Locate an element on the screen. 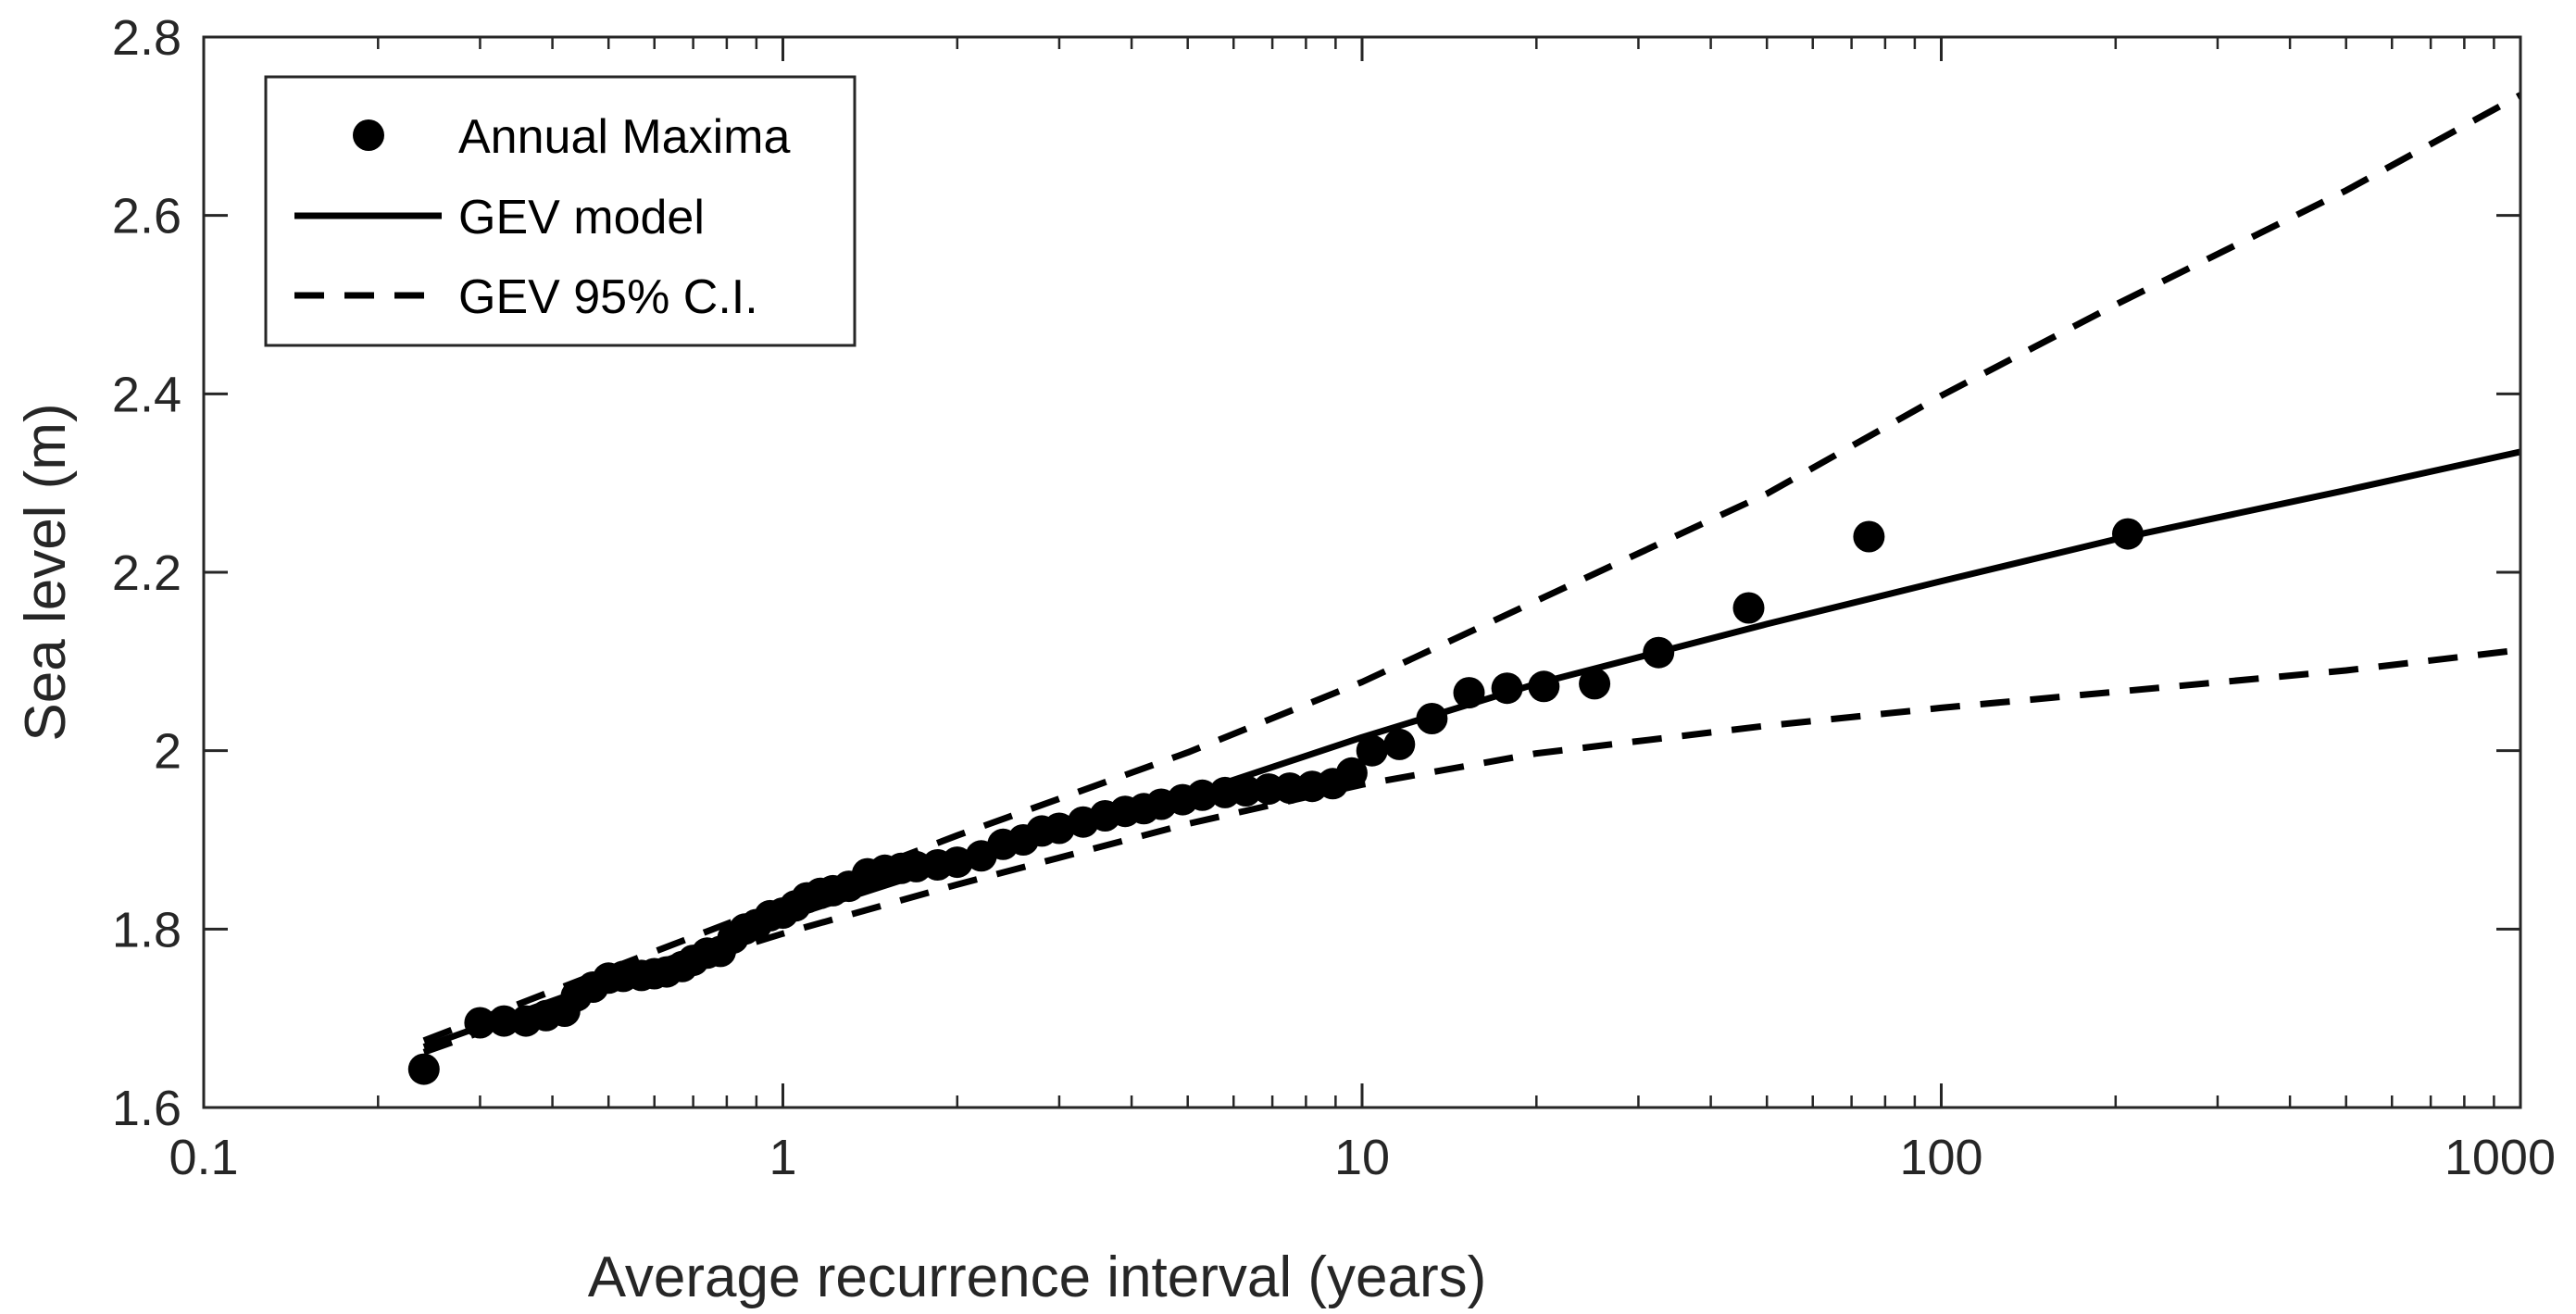 The width and height of the screenshot is (2576, 1314). legend-marker-annual-maxima is located at coordinates (368, 135).